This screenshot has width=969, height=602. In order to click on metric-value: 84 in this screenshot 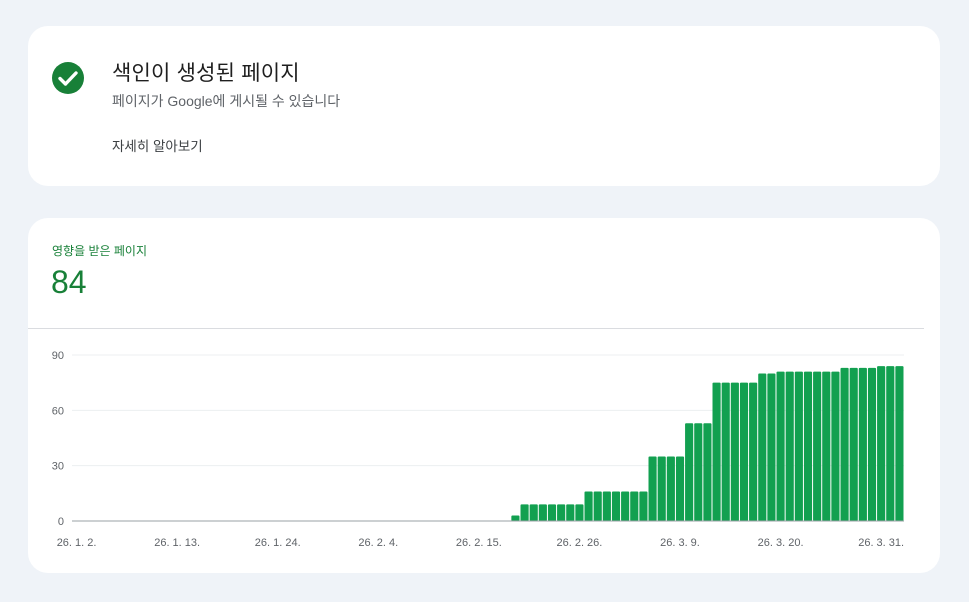, I will do `click(69, 282)`.